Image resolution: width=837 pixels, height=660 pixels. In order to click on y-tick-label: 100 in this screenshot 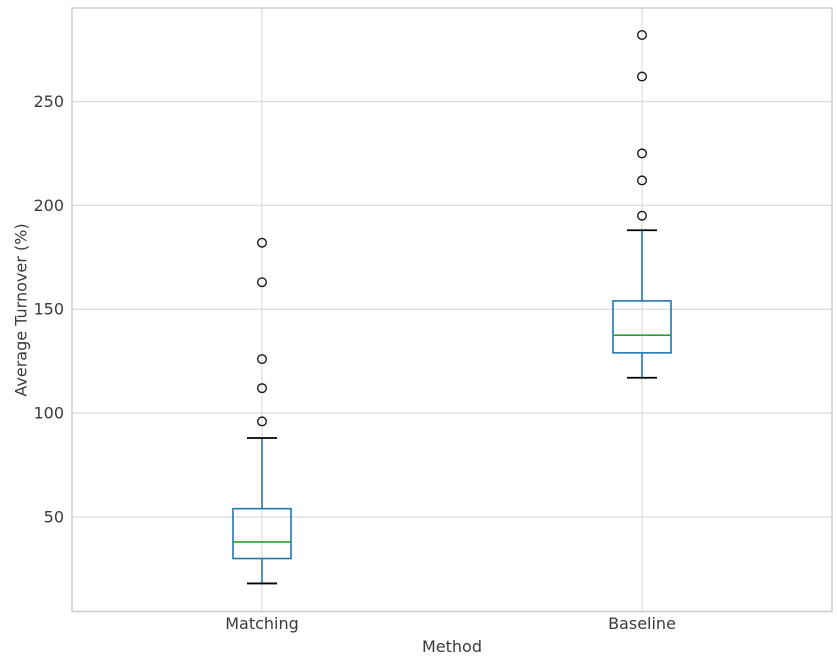, I will do `click(48, 413)`.